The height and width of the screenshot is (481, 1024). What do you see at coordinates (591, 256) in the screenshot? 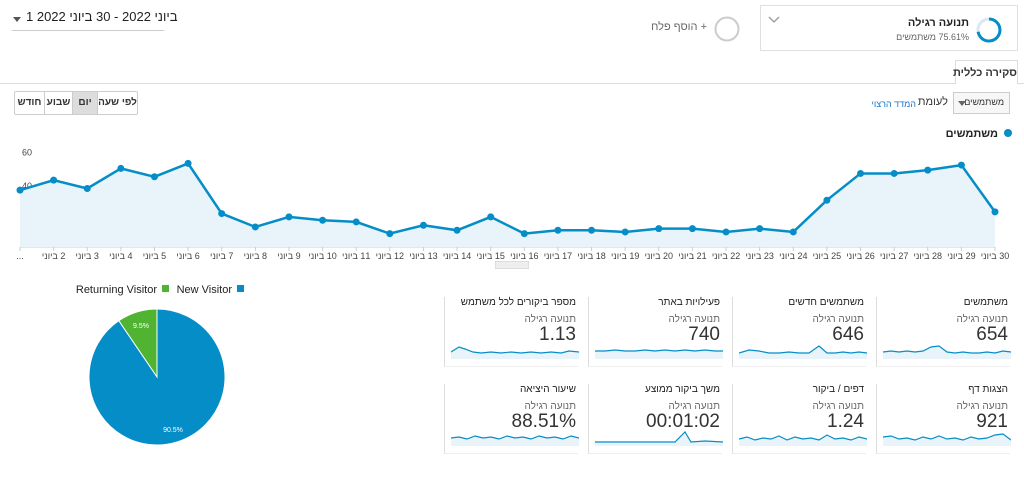
I see `x-tick-label: 18 ביוני` at bounding box center [591, 256].